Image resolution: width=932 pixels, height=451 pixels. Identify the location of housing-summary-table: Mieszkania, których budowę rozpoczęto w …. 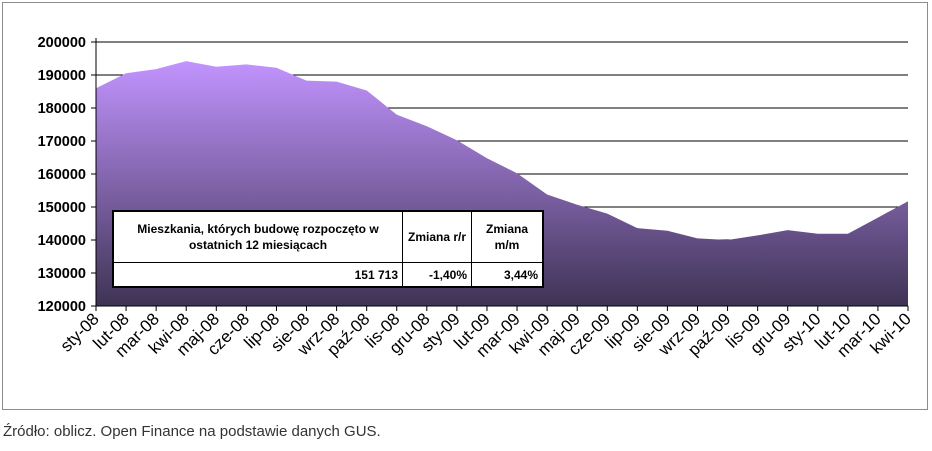
(328, 249).